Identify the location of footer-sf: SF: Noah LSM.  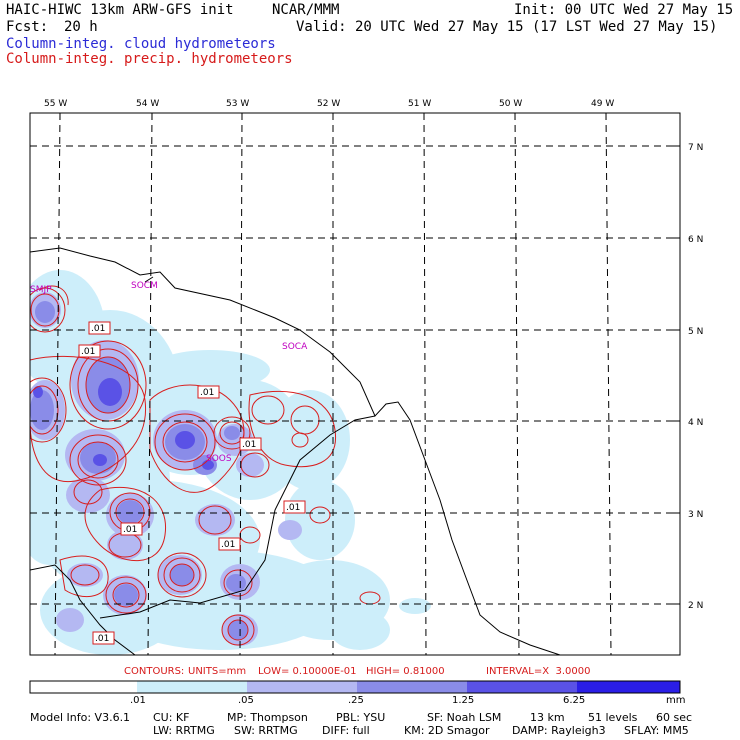
(464, 717).